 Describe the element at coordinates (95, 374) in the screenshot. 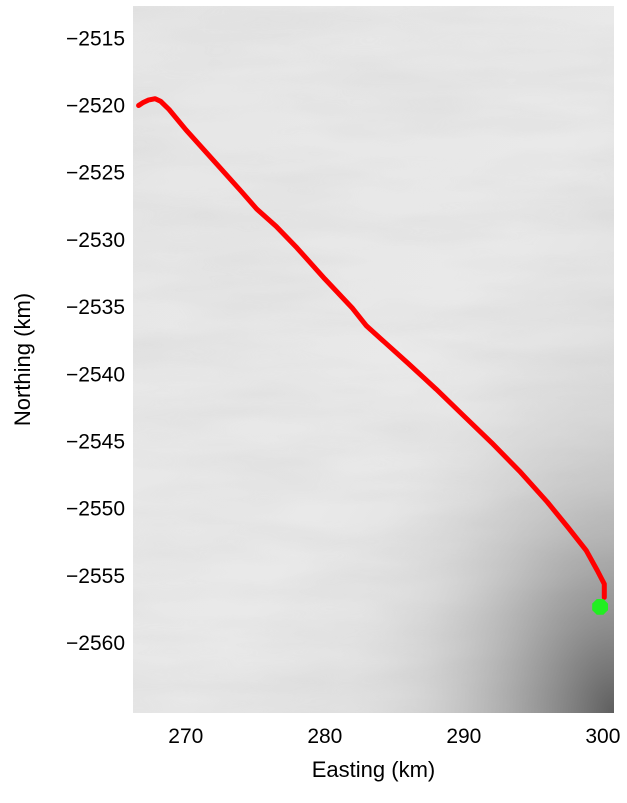

I see `y-tick-label: −2540` at that location.